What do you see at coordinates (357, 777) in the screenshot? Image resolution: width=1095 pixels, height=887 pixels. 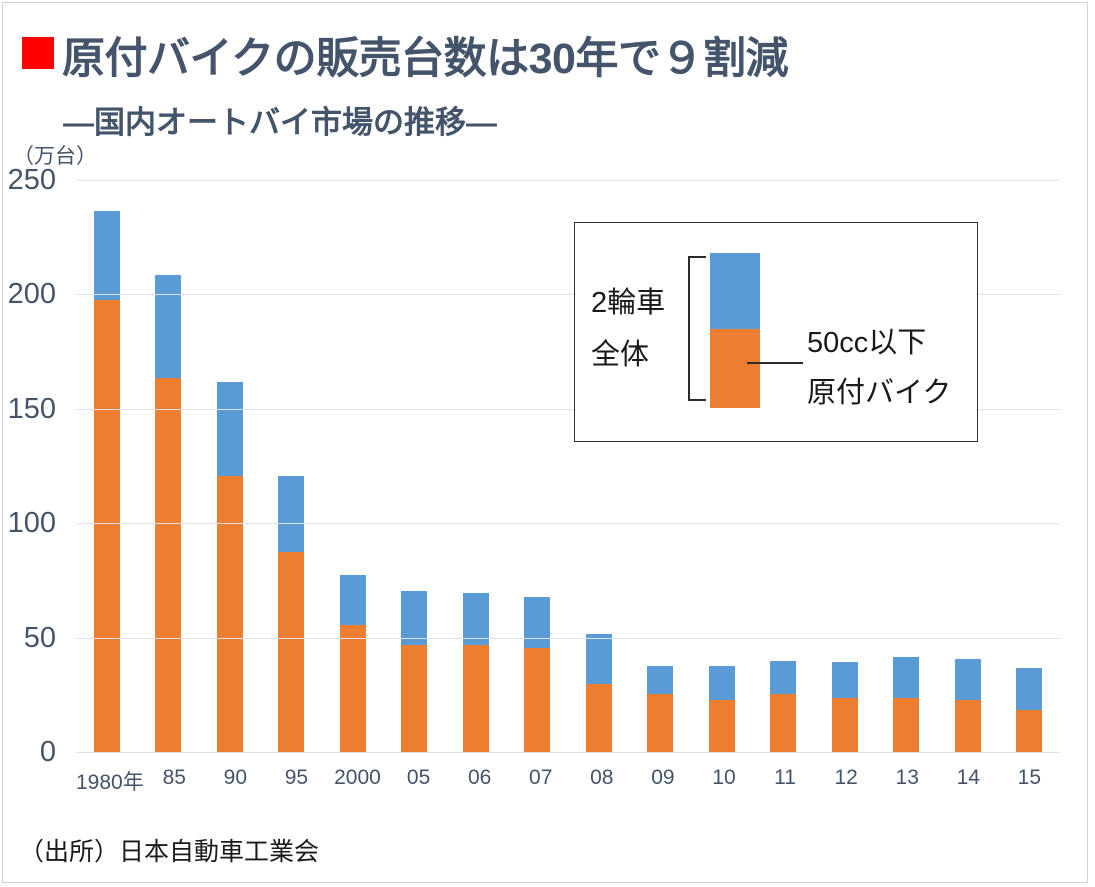 I see `x-axis-tick-2000: 2000` at bounding box center [357, 777].